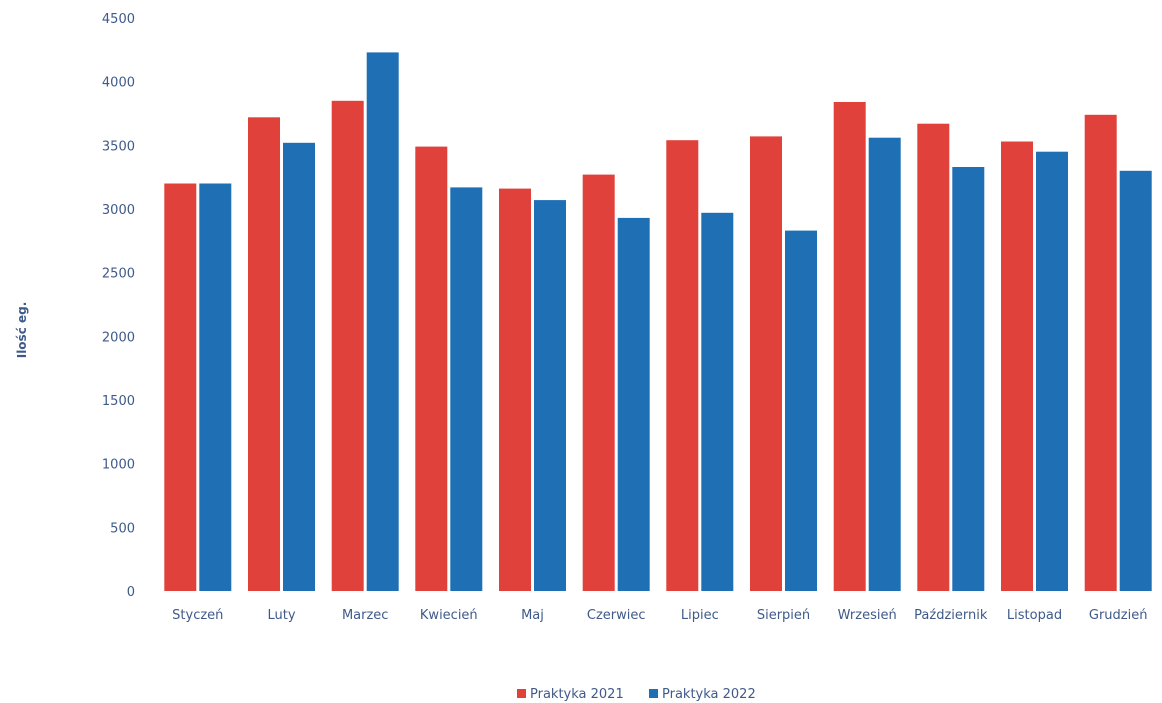  Describe the element at coordinates (783, 615) in the screenshot. I see `x-category-label: Sierpień` at that location.